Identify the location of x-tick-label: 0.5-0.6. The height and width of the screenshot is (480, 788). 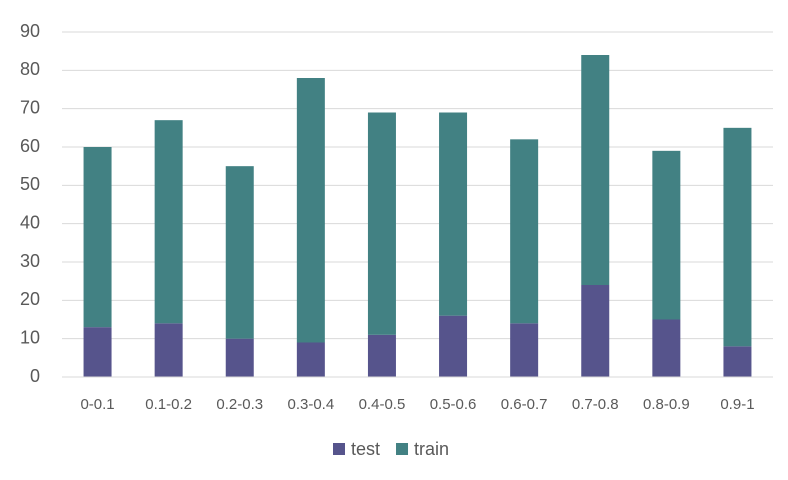
(453, 404).